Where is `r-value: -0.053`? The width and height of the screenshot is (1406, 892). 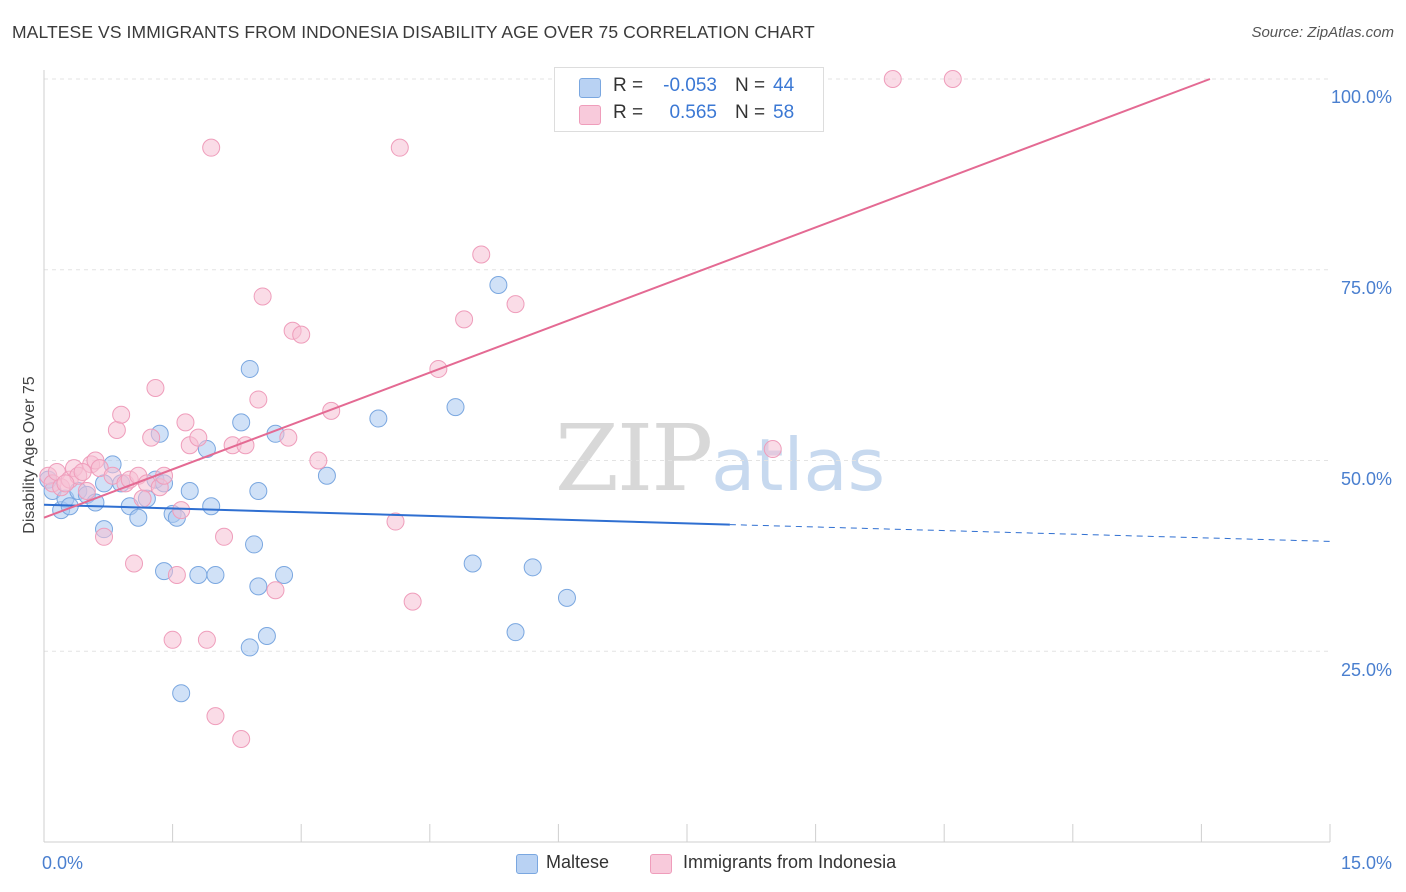
r-value: -0.053 is located at coordinates (690, 85).